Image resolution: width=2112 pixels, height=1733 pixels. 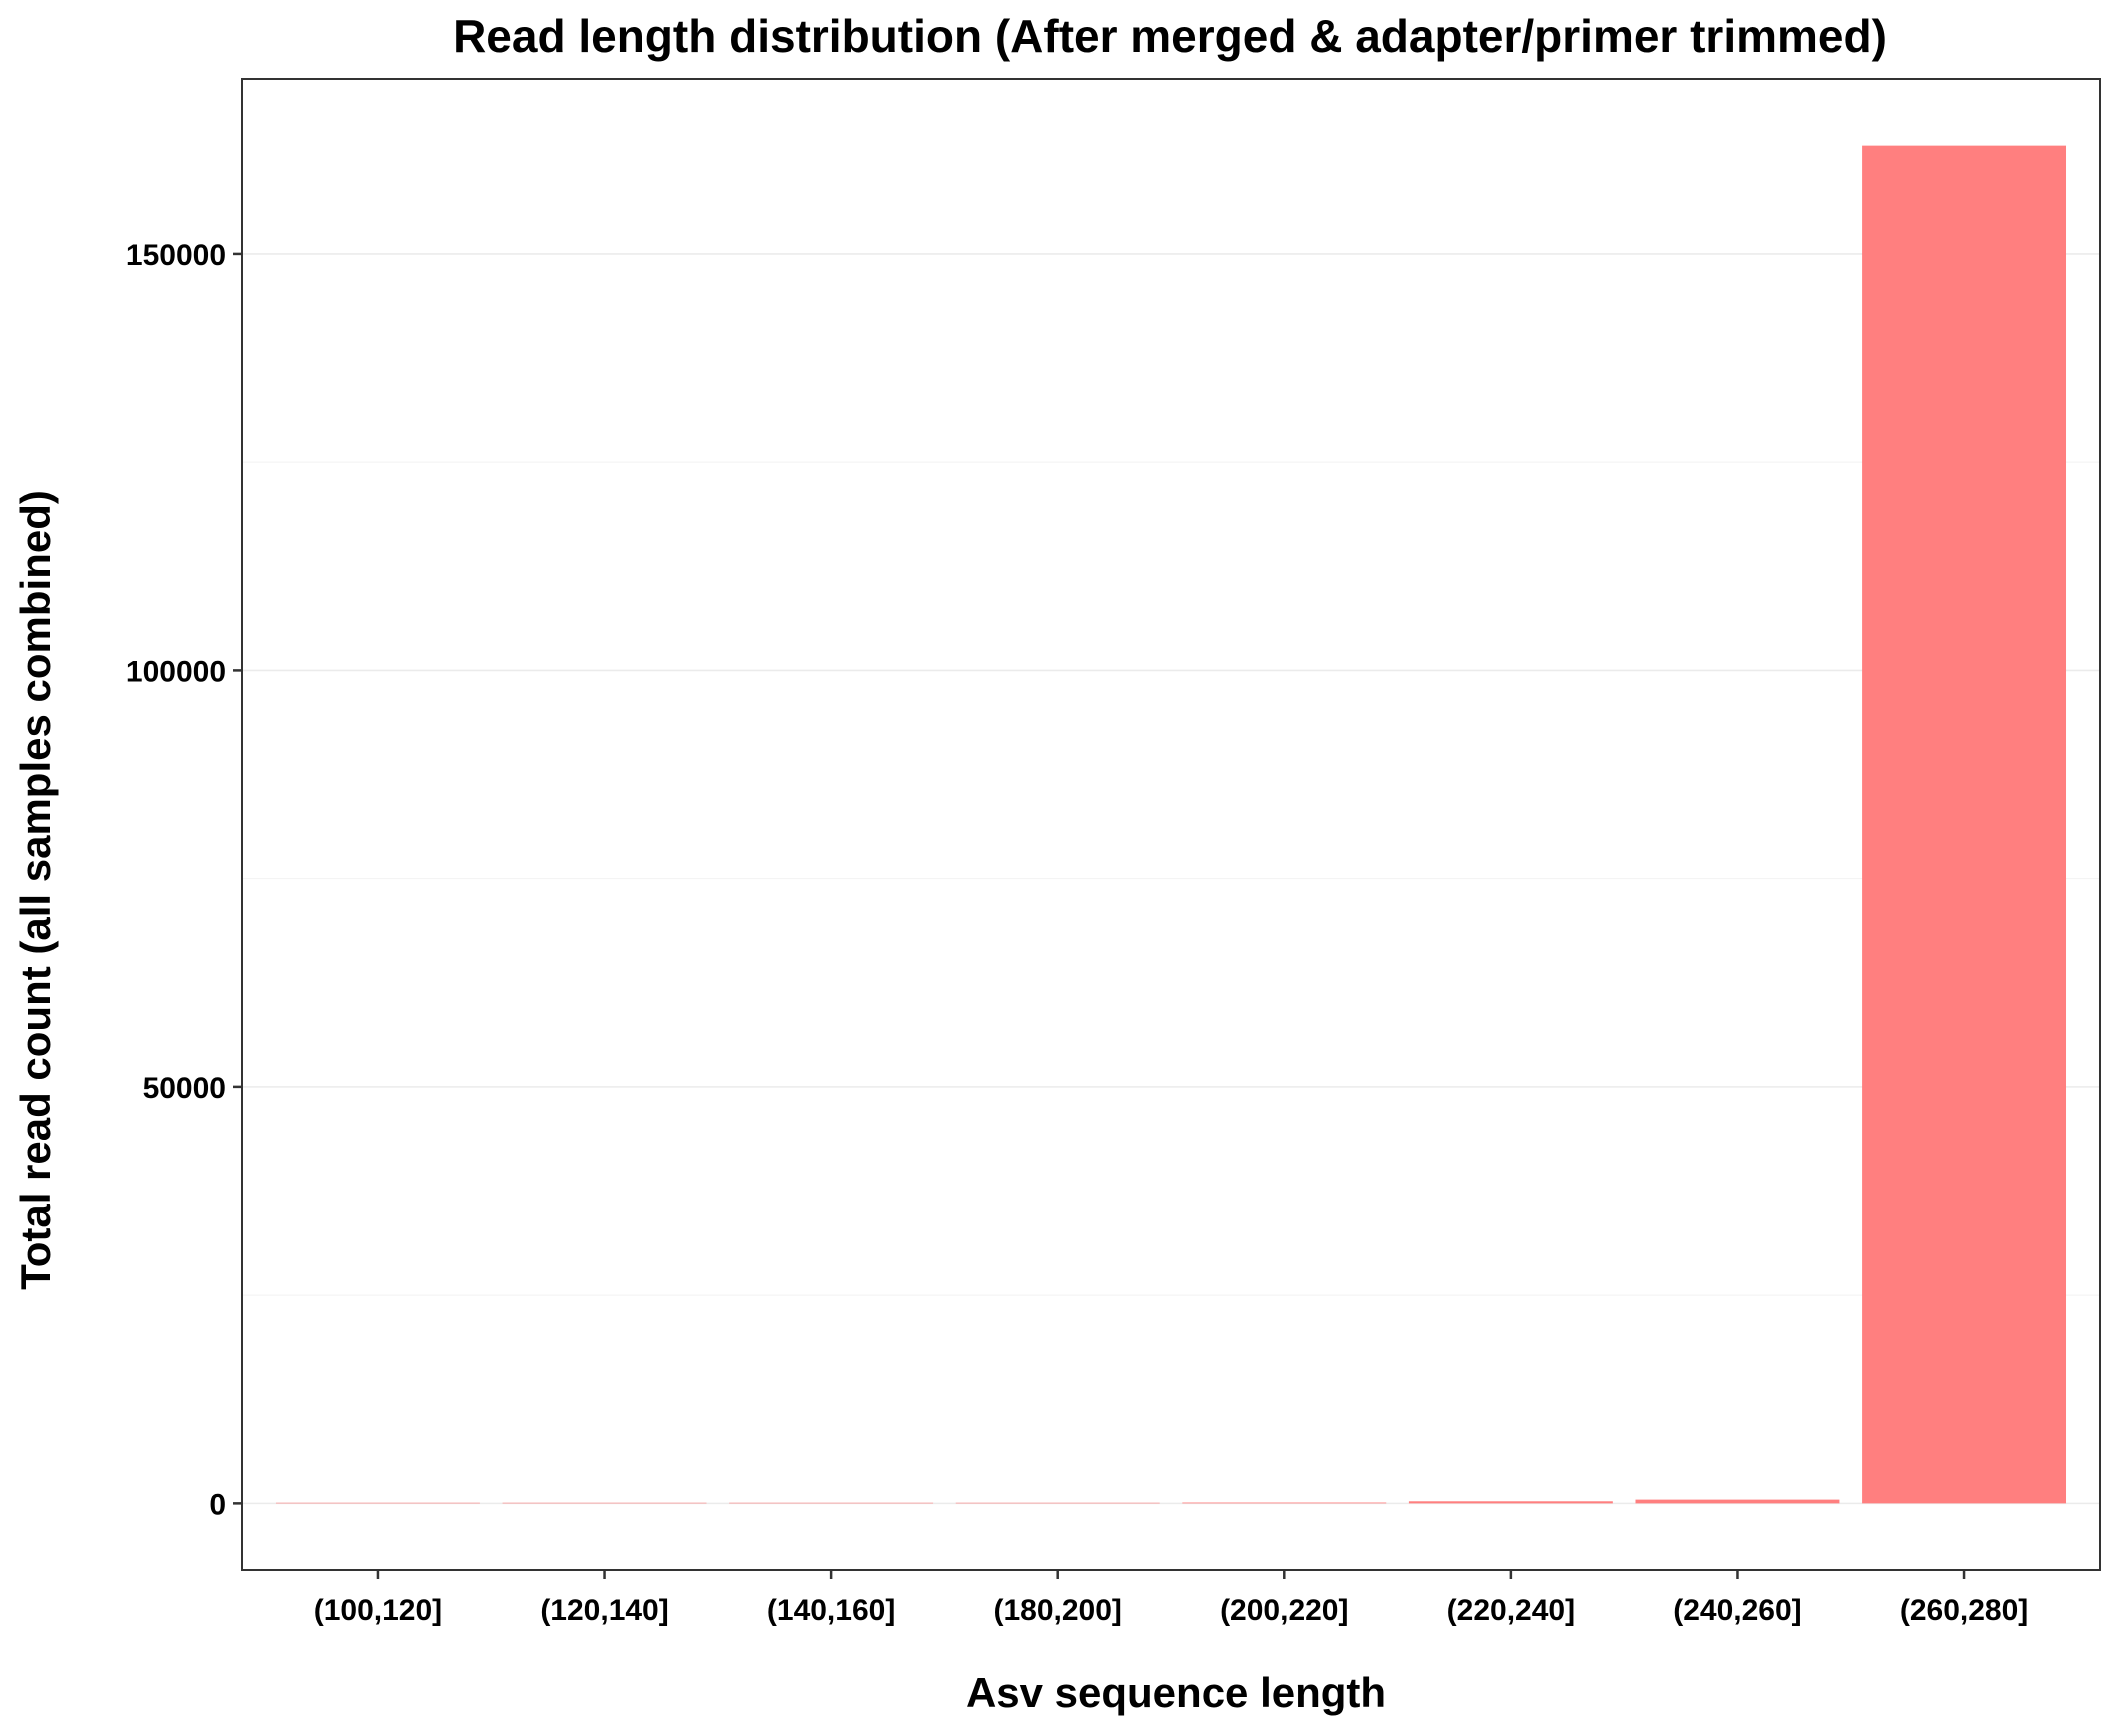 I want to click on y-axis-title: Total read count (all samples combined), so click(x=35, y=890).